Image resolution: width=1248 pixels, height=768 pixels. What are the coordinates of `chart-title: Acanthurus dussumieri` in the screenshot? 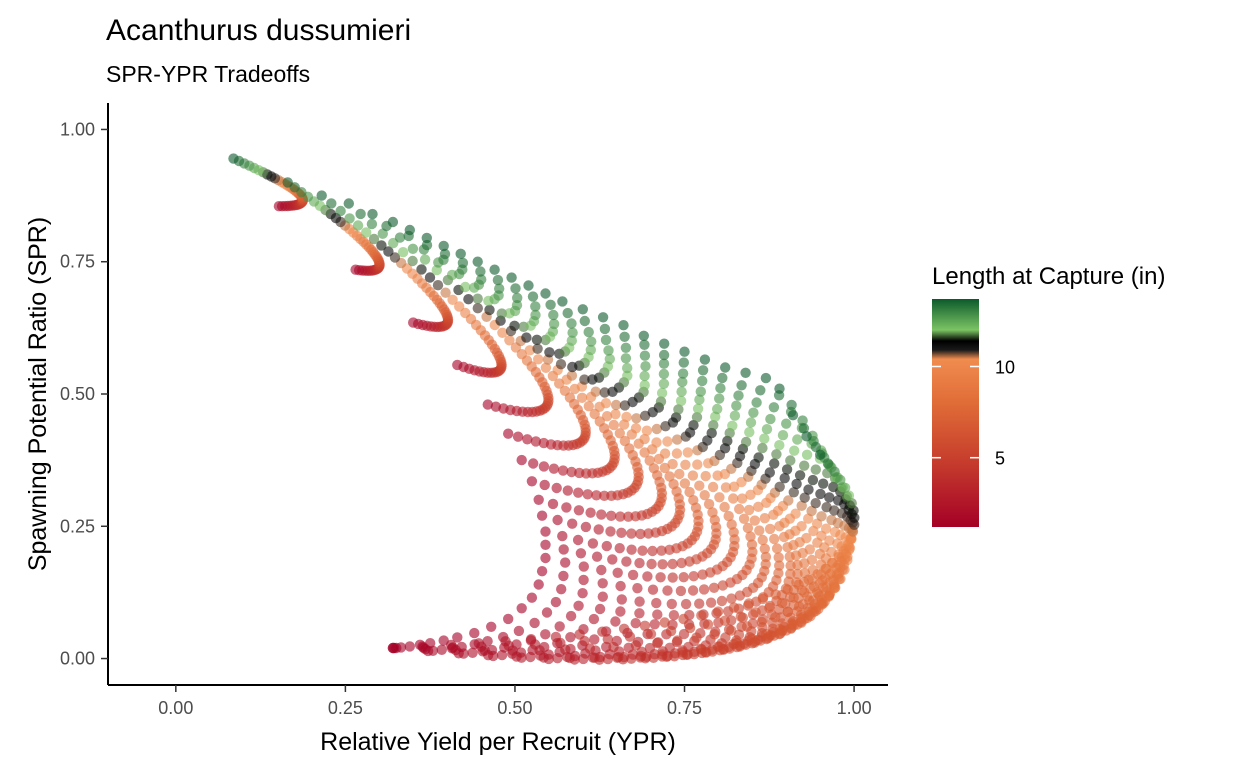 It's located at (258, 30).